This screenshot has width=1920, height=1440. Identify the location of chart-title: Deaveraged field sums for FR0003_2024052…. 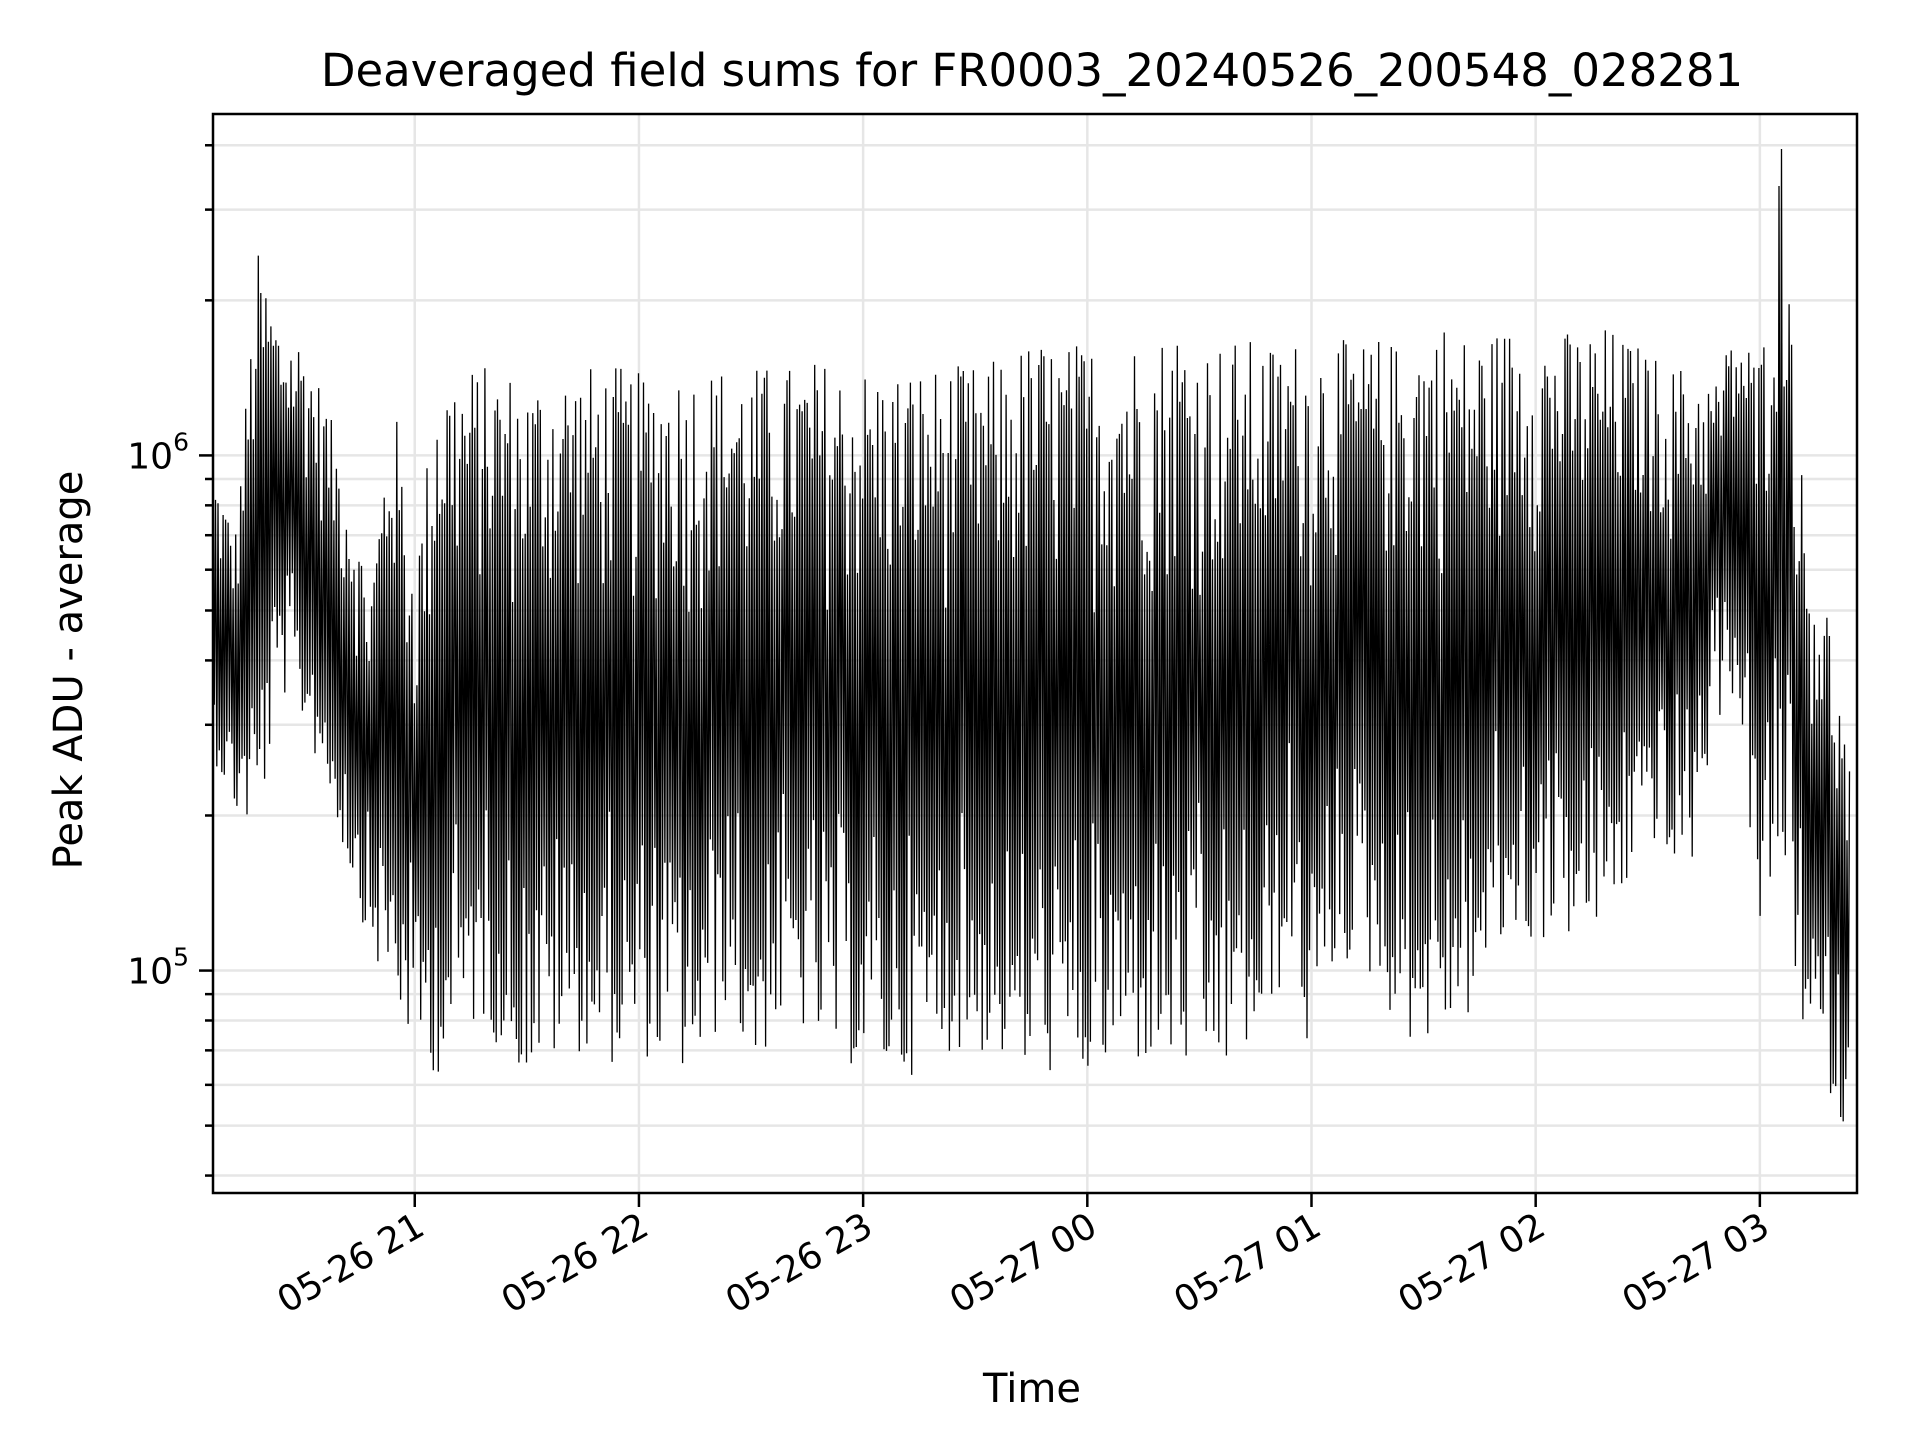
(1032, 70).